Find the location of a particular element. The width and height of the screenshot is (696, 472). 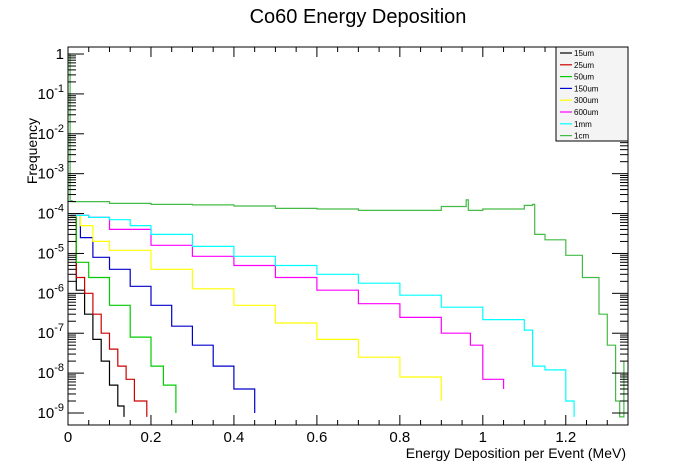

y-tick-label: 10⁻⁷ is located at coordinates (51, 332).